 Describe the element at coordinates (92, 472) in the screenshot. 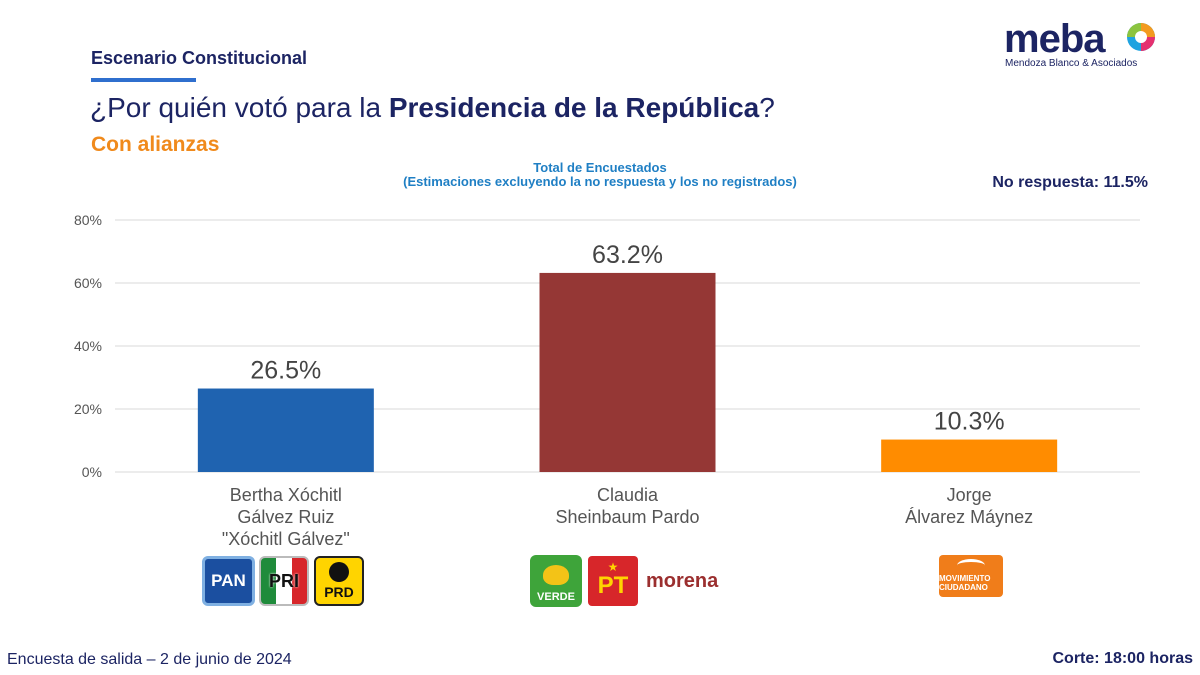

I see `y-tick-label: 0%` at that location.